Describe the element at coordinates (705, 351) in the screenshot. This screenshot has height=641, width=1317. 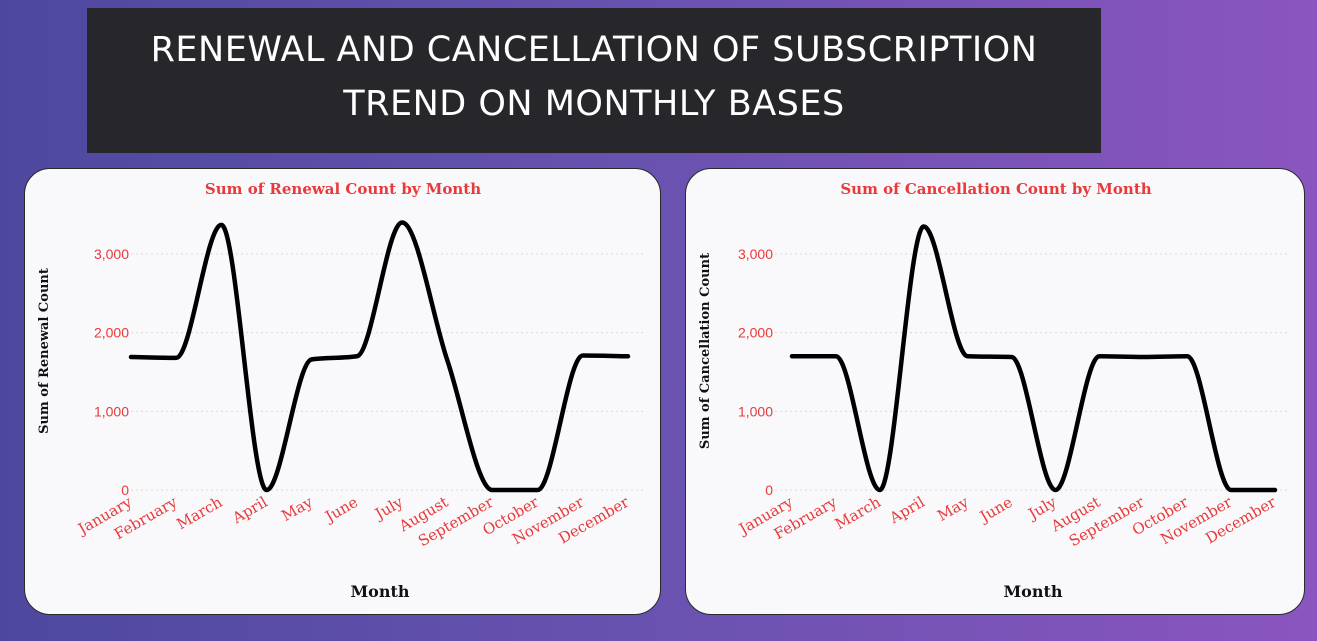
I see `y-axis-label: Sum of Cancellation Count` at that location.